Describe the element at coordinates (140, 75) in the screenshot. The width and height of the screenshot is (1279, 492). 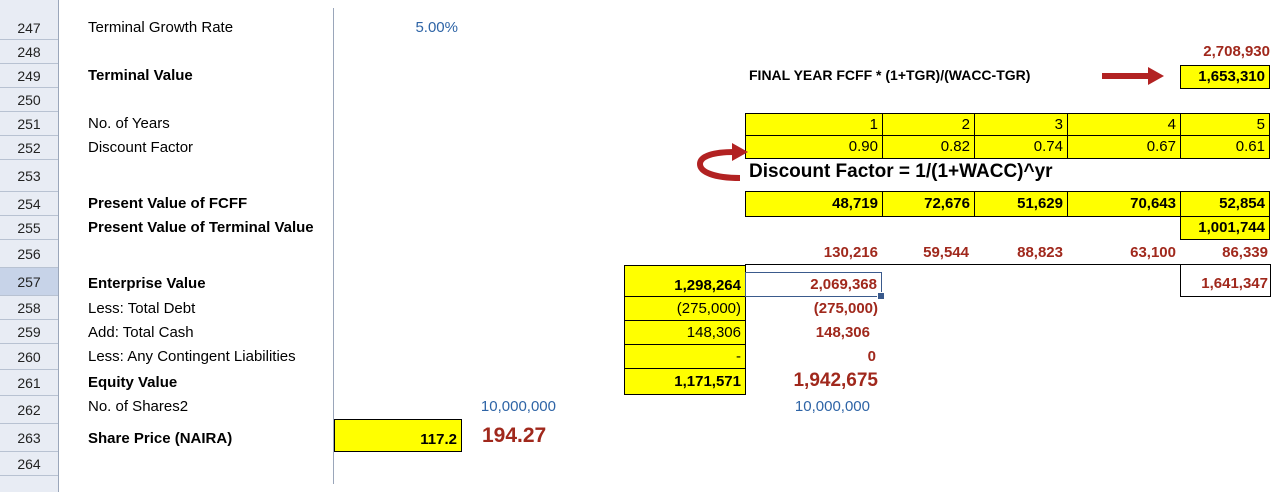
I see `label-terminal-value: Terminal Value` at that location.